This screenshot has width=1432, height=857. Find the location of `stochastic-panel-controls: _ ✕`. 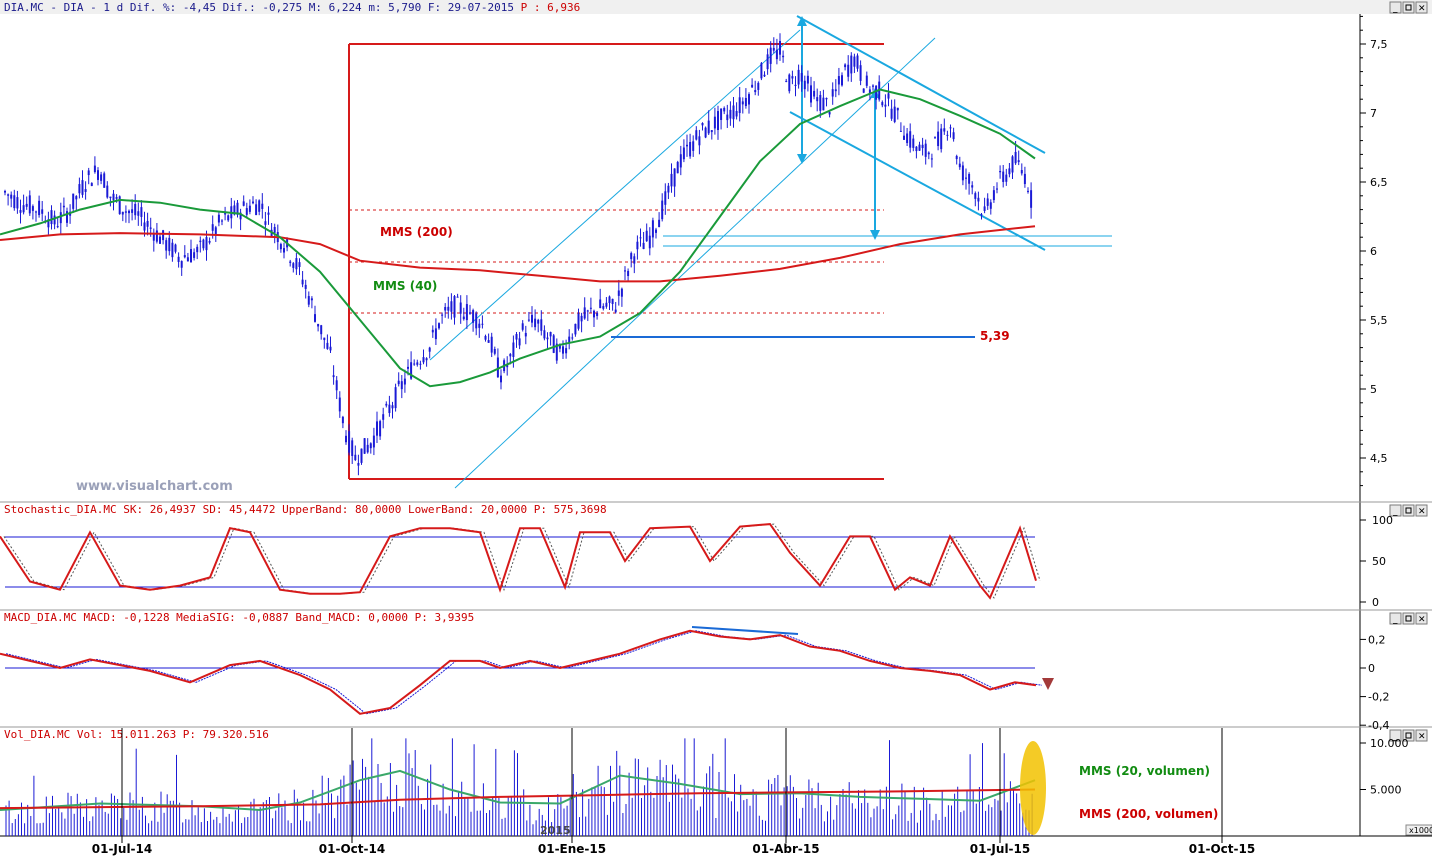

stochastic-panel-controls: _ ✕ is located at coordinates (1408, 510).